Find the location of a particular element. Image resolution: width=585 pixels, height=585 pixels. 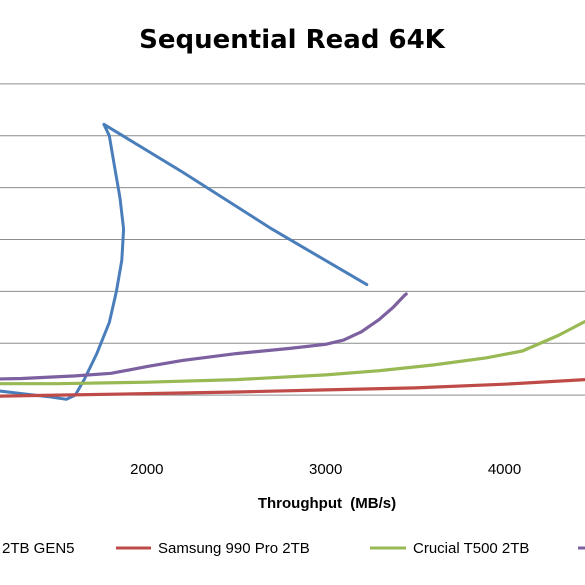

x-axis-label: Throughput (MB/s) is located at coordinates (327, 503).